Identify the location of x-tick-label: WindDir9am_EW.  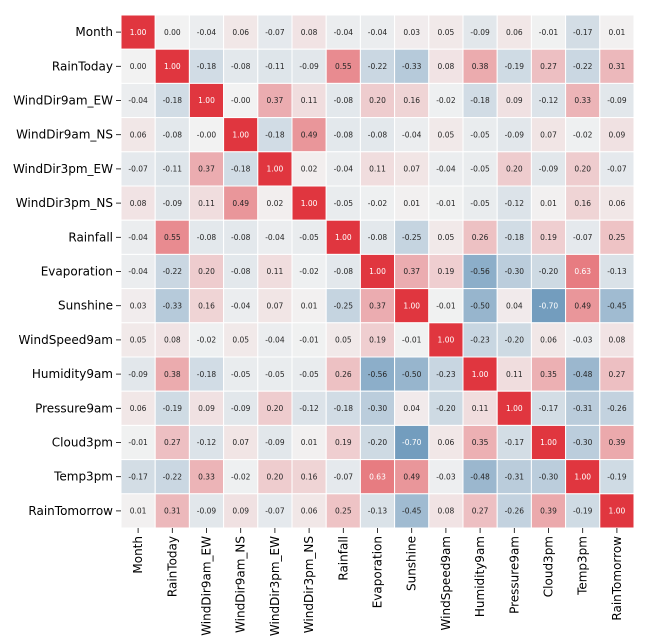
(207, 586).